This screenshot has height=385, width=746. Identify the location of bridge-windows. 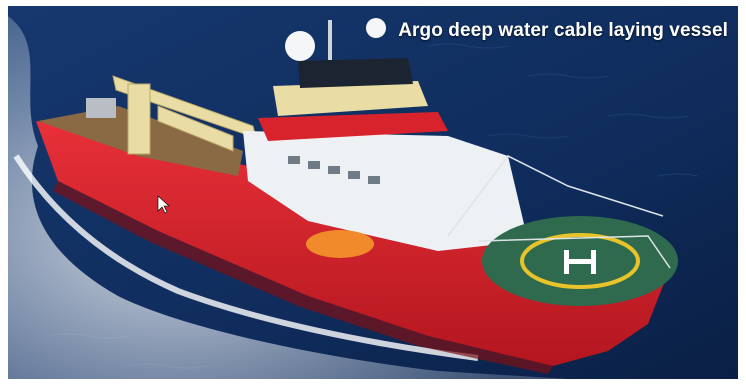
(355, 73).